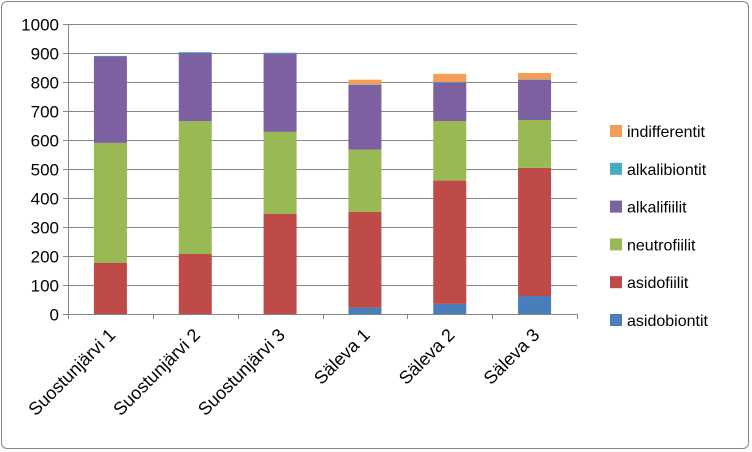  What do you see at coordinates (342, 357) in the screenshot?
I see `x-tick-label-saleva-1: Säleva 1` at bounding box center [342, 357].